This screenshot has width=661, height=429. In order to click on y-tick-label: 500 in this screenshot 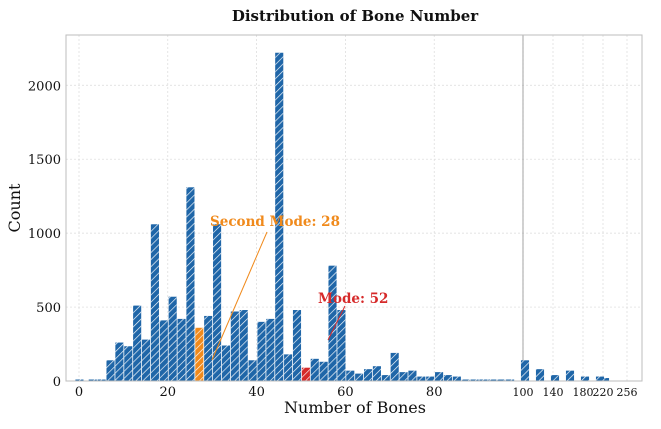, I will do `click(48, 308)`.